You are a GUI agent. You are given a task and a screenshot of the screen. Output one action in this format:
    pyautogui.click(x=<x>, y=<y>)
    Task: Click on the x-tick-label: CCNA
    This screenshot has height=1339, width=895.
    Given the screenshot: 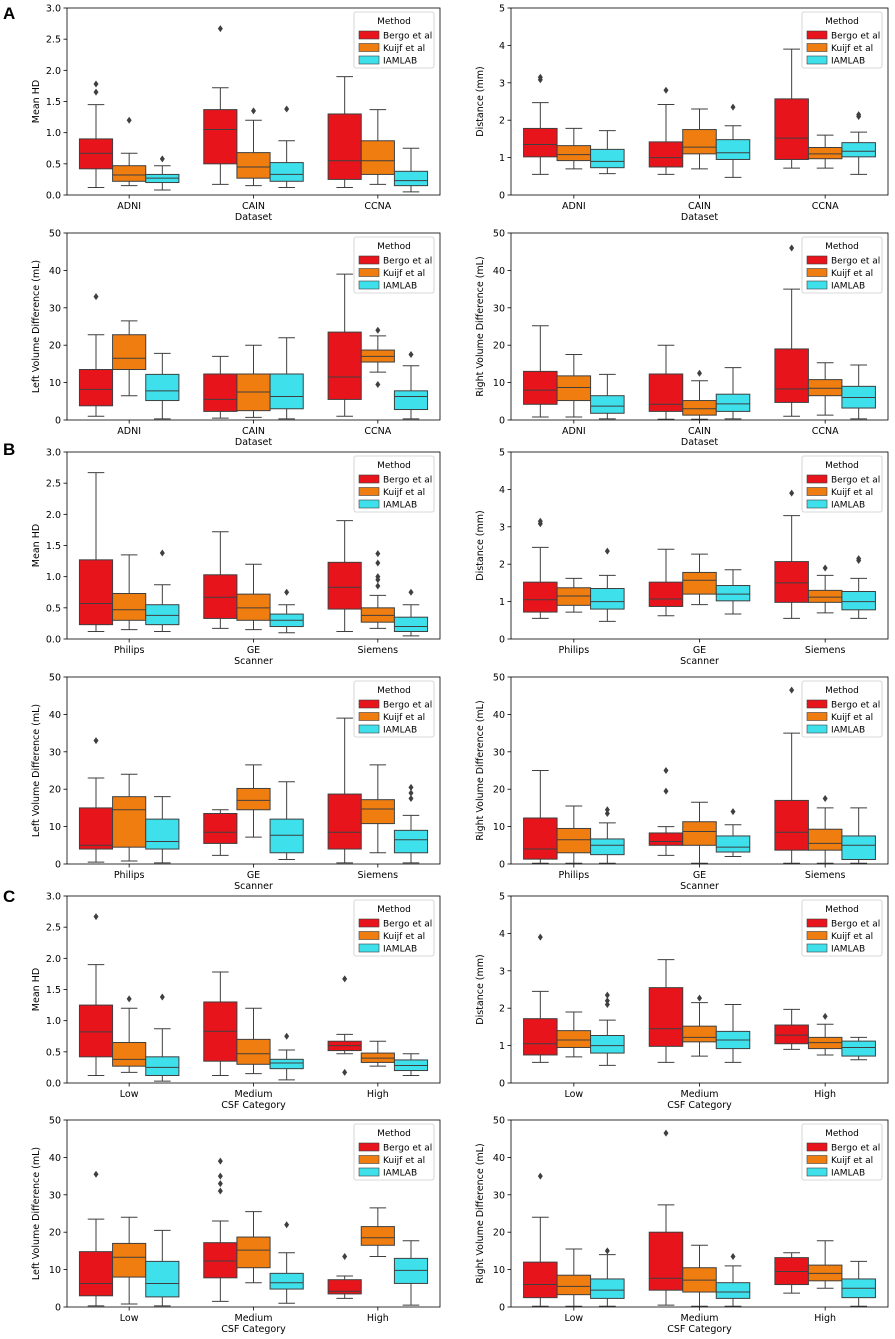 What is the action you would take?
    pyautogui.click(x=825, y=431)
    